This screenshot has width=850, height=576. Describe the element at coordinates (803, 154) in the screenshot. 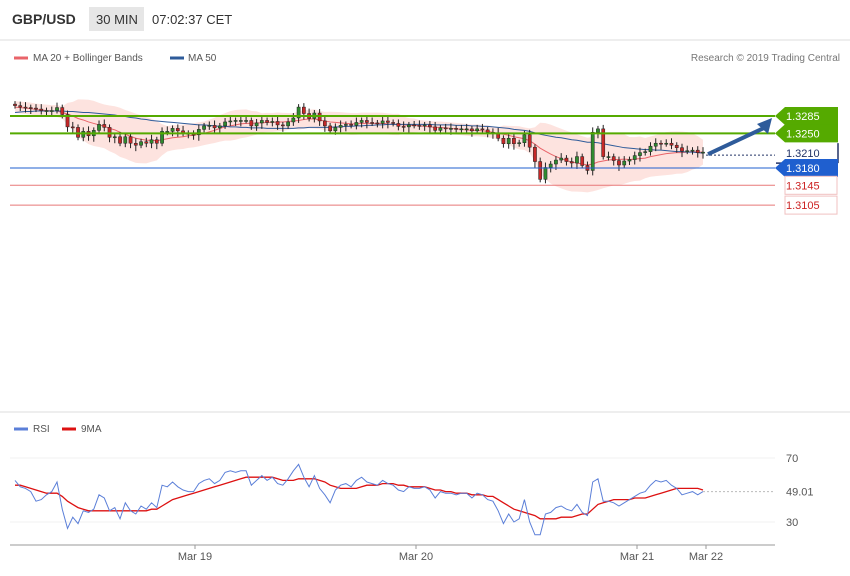

I see `current-price-label: 1.3210` at that location.